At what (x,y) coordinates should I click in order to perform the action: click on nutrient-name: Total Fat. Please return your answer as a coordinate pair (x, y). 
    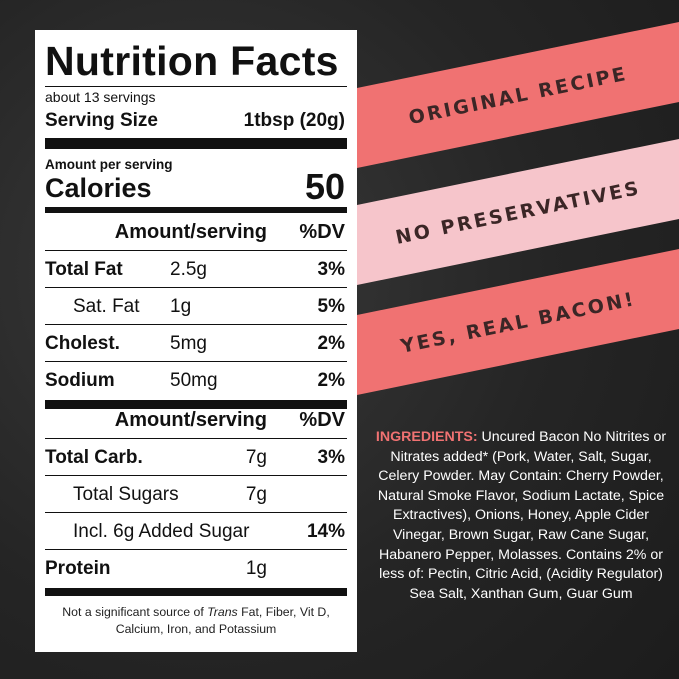
    Looking at the image, I should click on (84, 269).